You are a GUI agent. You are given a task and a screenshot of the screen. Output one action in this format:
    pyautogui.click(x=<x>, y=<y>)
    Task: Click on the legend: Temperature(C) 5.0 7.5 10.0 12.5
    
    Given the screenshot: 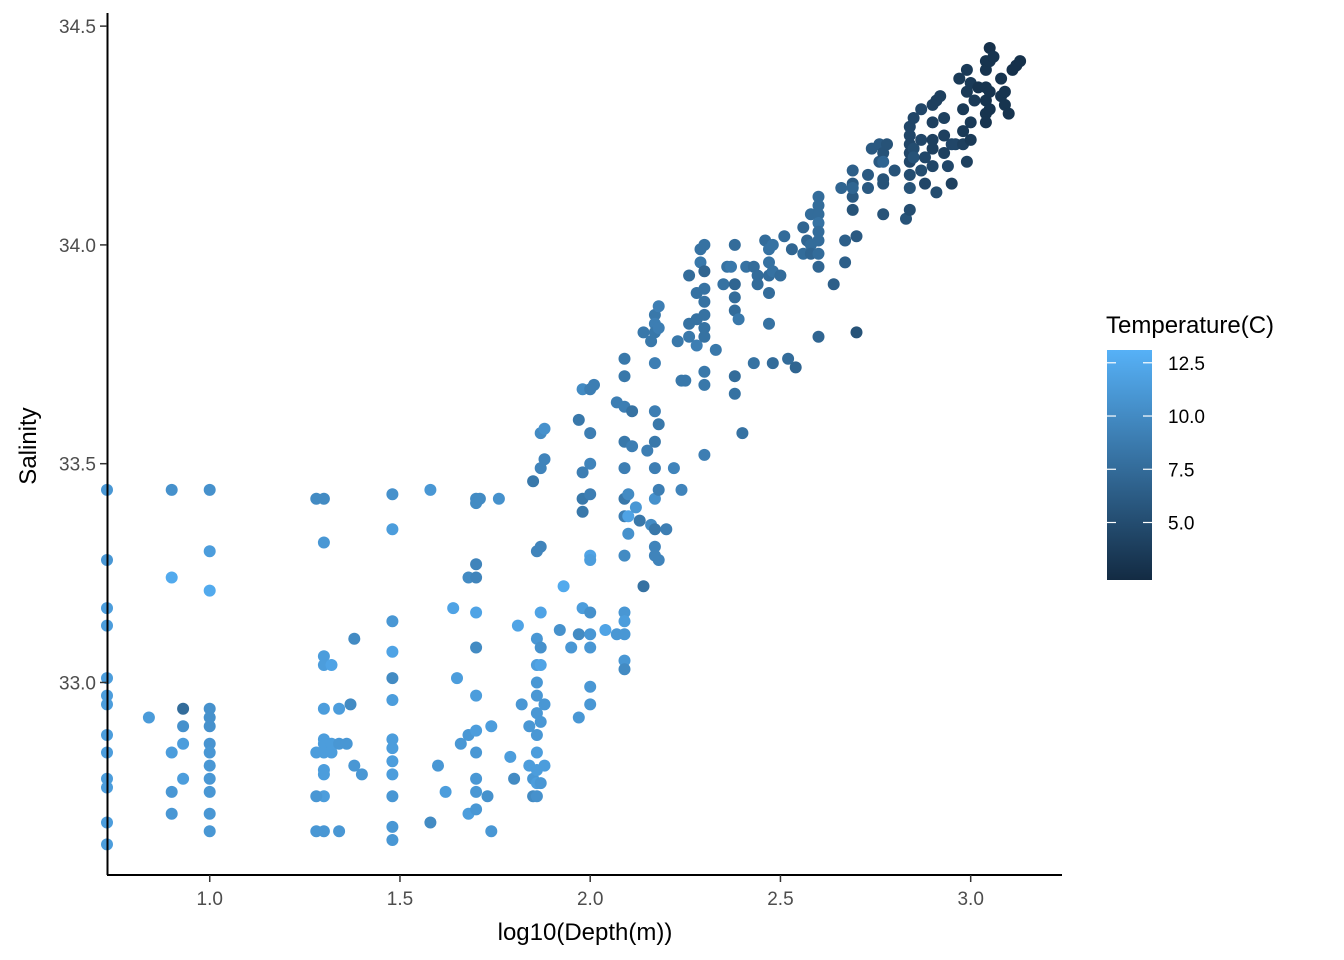 What is the action you would take?
    pyautogui.click(x=1190, y=446)
    